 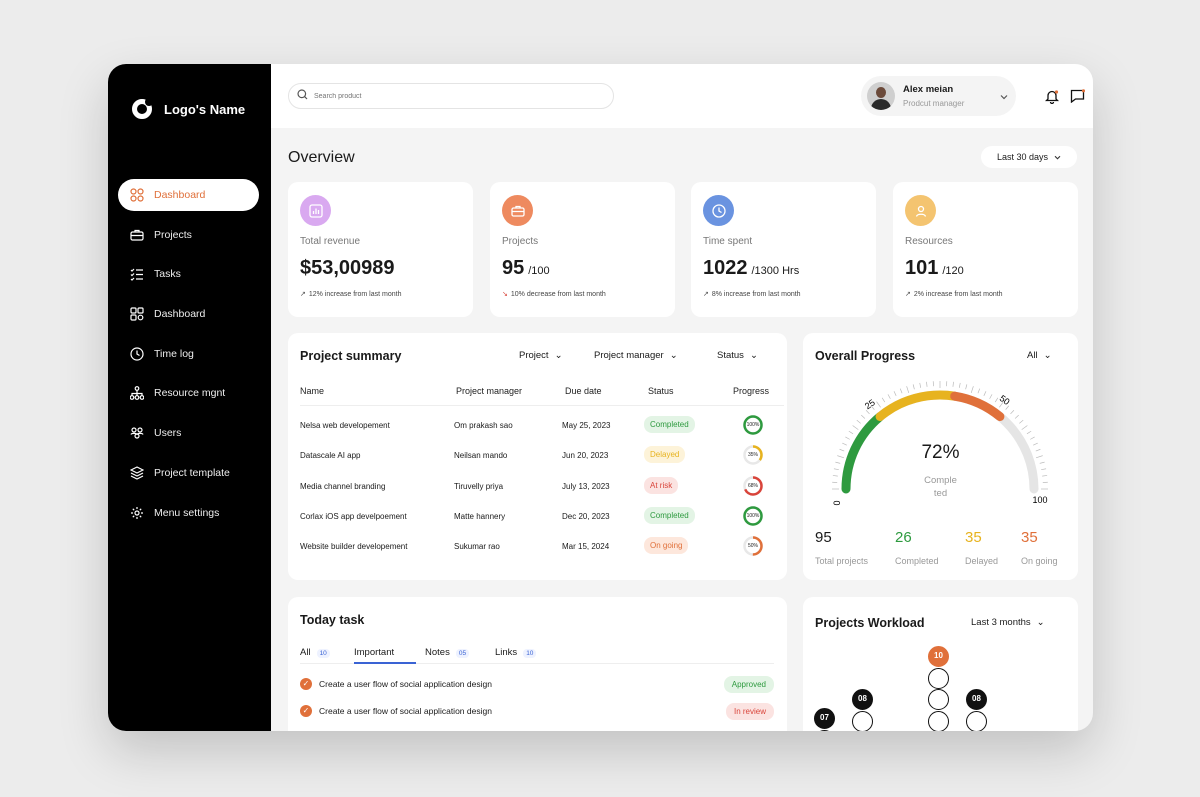 I want to click on total-value: 26, so click(x=903, y=537).